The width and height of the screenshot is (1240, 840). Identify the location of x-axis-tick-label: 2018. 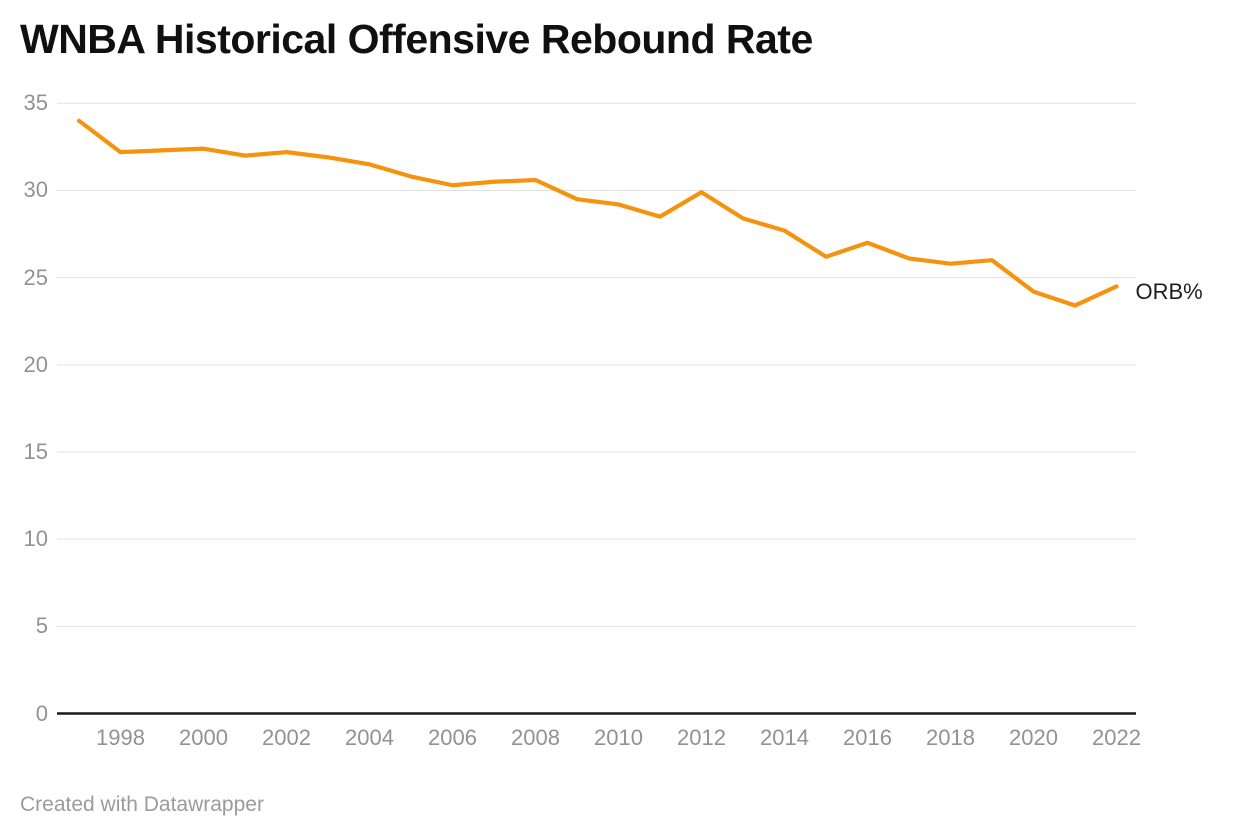
(950, 737).